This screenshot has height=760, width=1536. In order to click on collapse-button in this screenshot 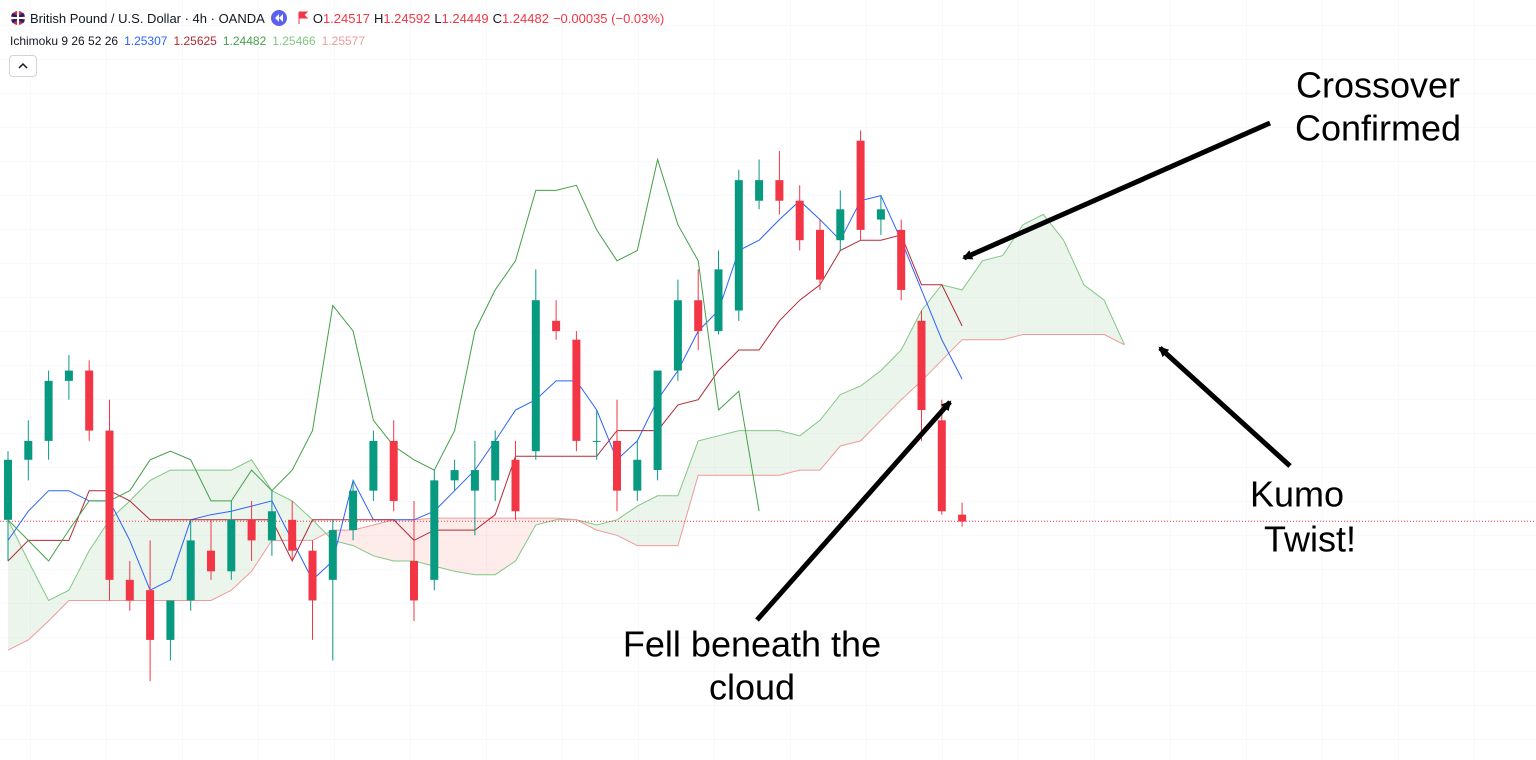, I will do `click(23, 66)`.